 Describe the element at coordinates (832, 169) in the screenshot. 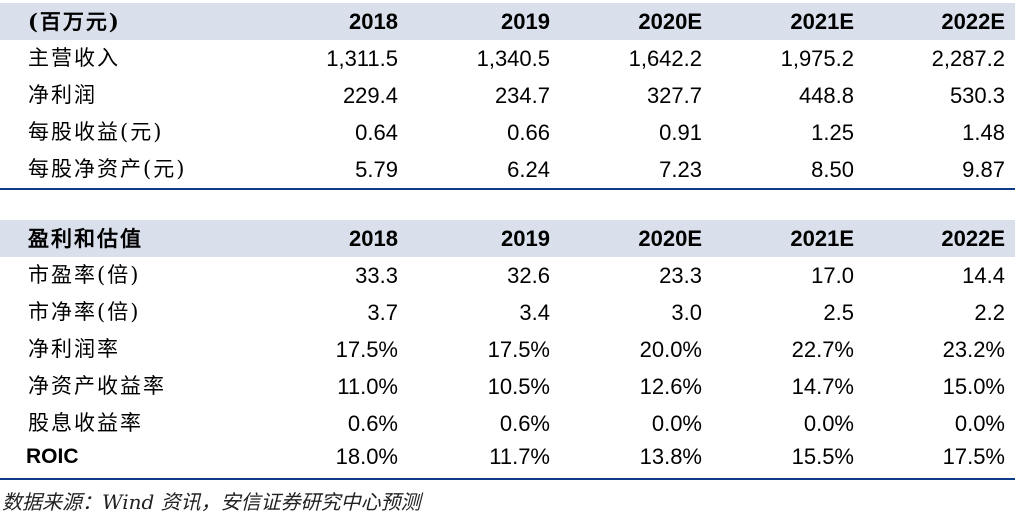

I see `table-cell: 8.50` at that location.